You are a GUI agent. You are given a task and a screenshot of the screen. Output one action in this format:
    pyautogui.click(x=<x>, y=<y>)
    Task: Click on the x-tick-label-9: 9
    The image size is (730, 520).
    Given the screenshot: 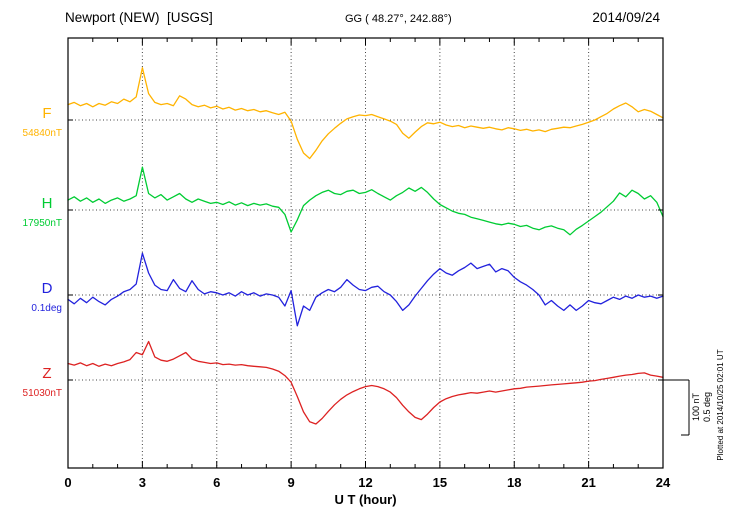 What is the action you would take?
    pyautogui.click(x=291, y=482)
    